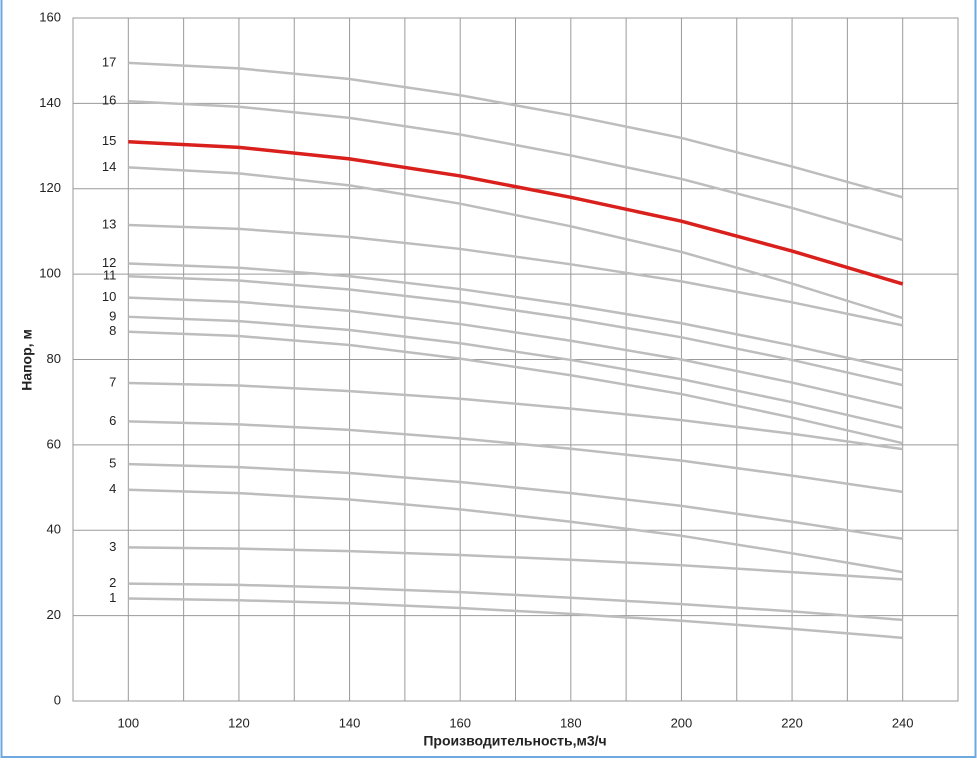 The image size is (977, 765). What do you see at coordinates (109, 140) in the screenshot?
I see `series-label: 15` at bounding box center [109, 140].